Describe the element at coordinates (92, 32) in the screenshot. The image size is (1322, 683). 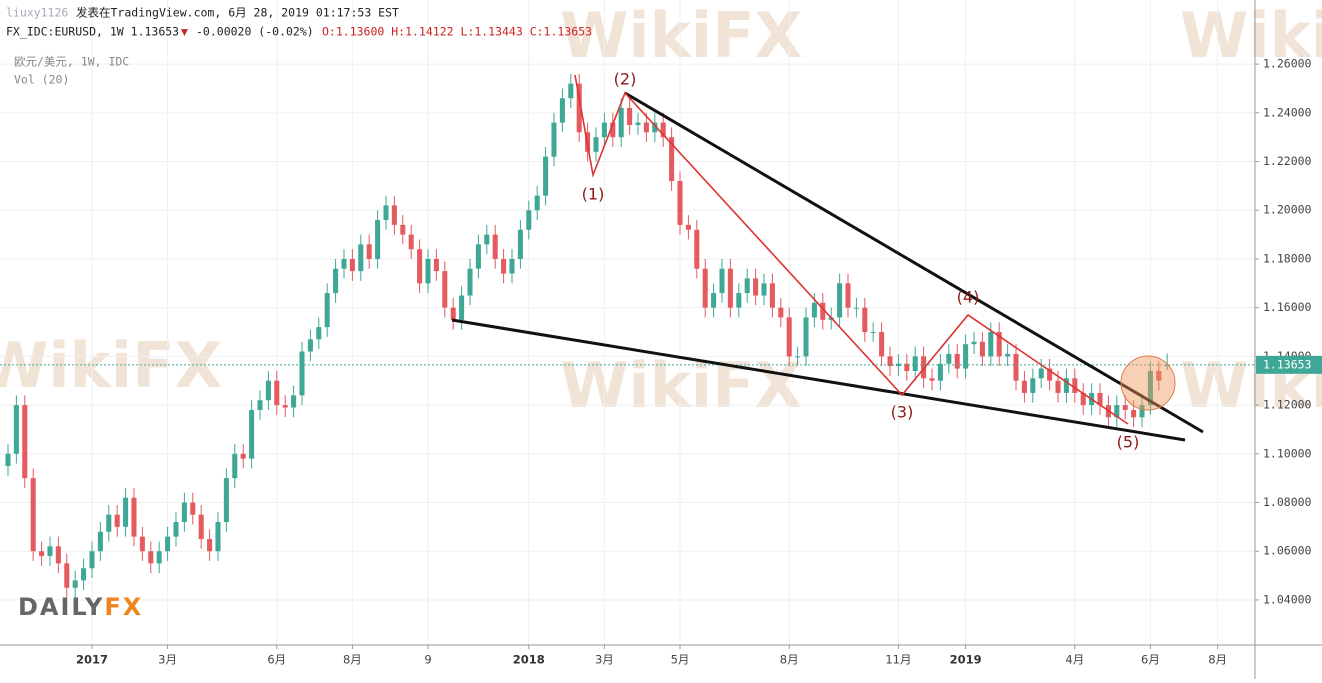
I see `symbol: FX_IDC:EURUSD, 1W 1.13653` at that location.